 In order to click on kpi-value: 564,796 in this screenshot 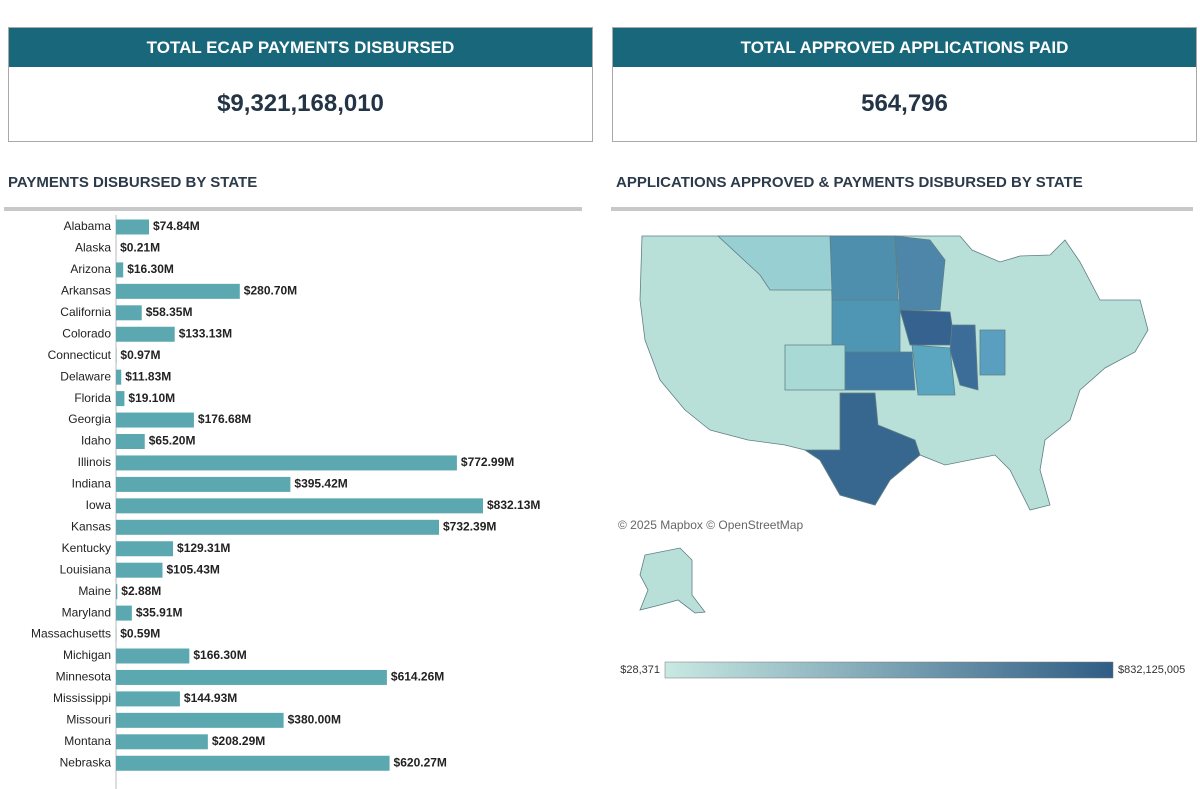, I will do `click(904, 103)`.